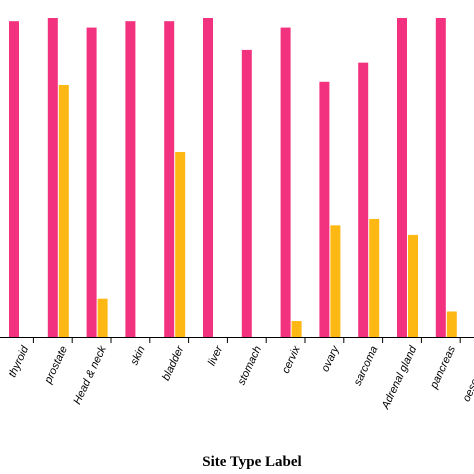 The height and width of the screenshot is (474, 474). What do you see at coordinates (285, 182) in the screenshot?
I see `bar-series-1-cervix` at bounding box center [285, 182].